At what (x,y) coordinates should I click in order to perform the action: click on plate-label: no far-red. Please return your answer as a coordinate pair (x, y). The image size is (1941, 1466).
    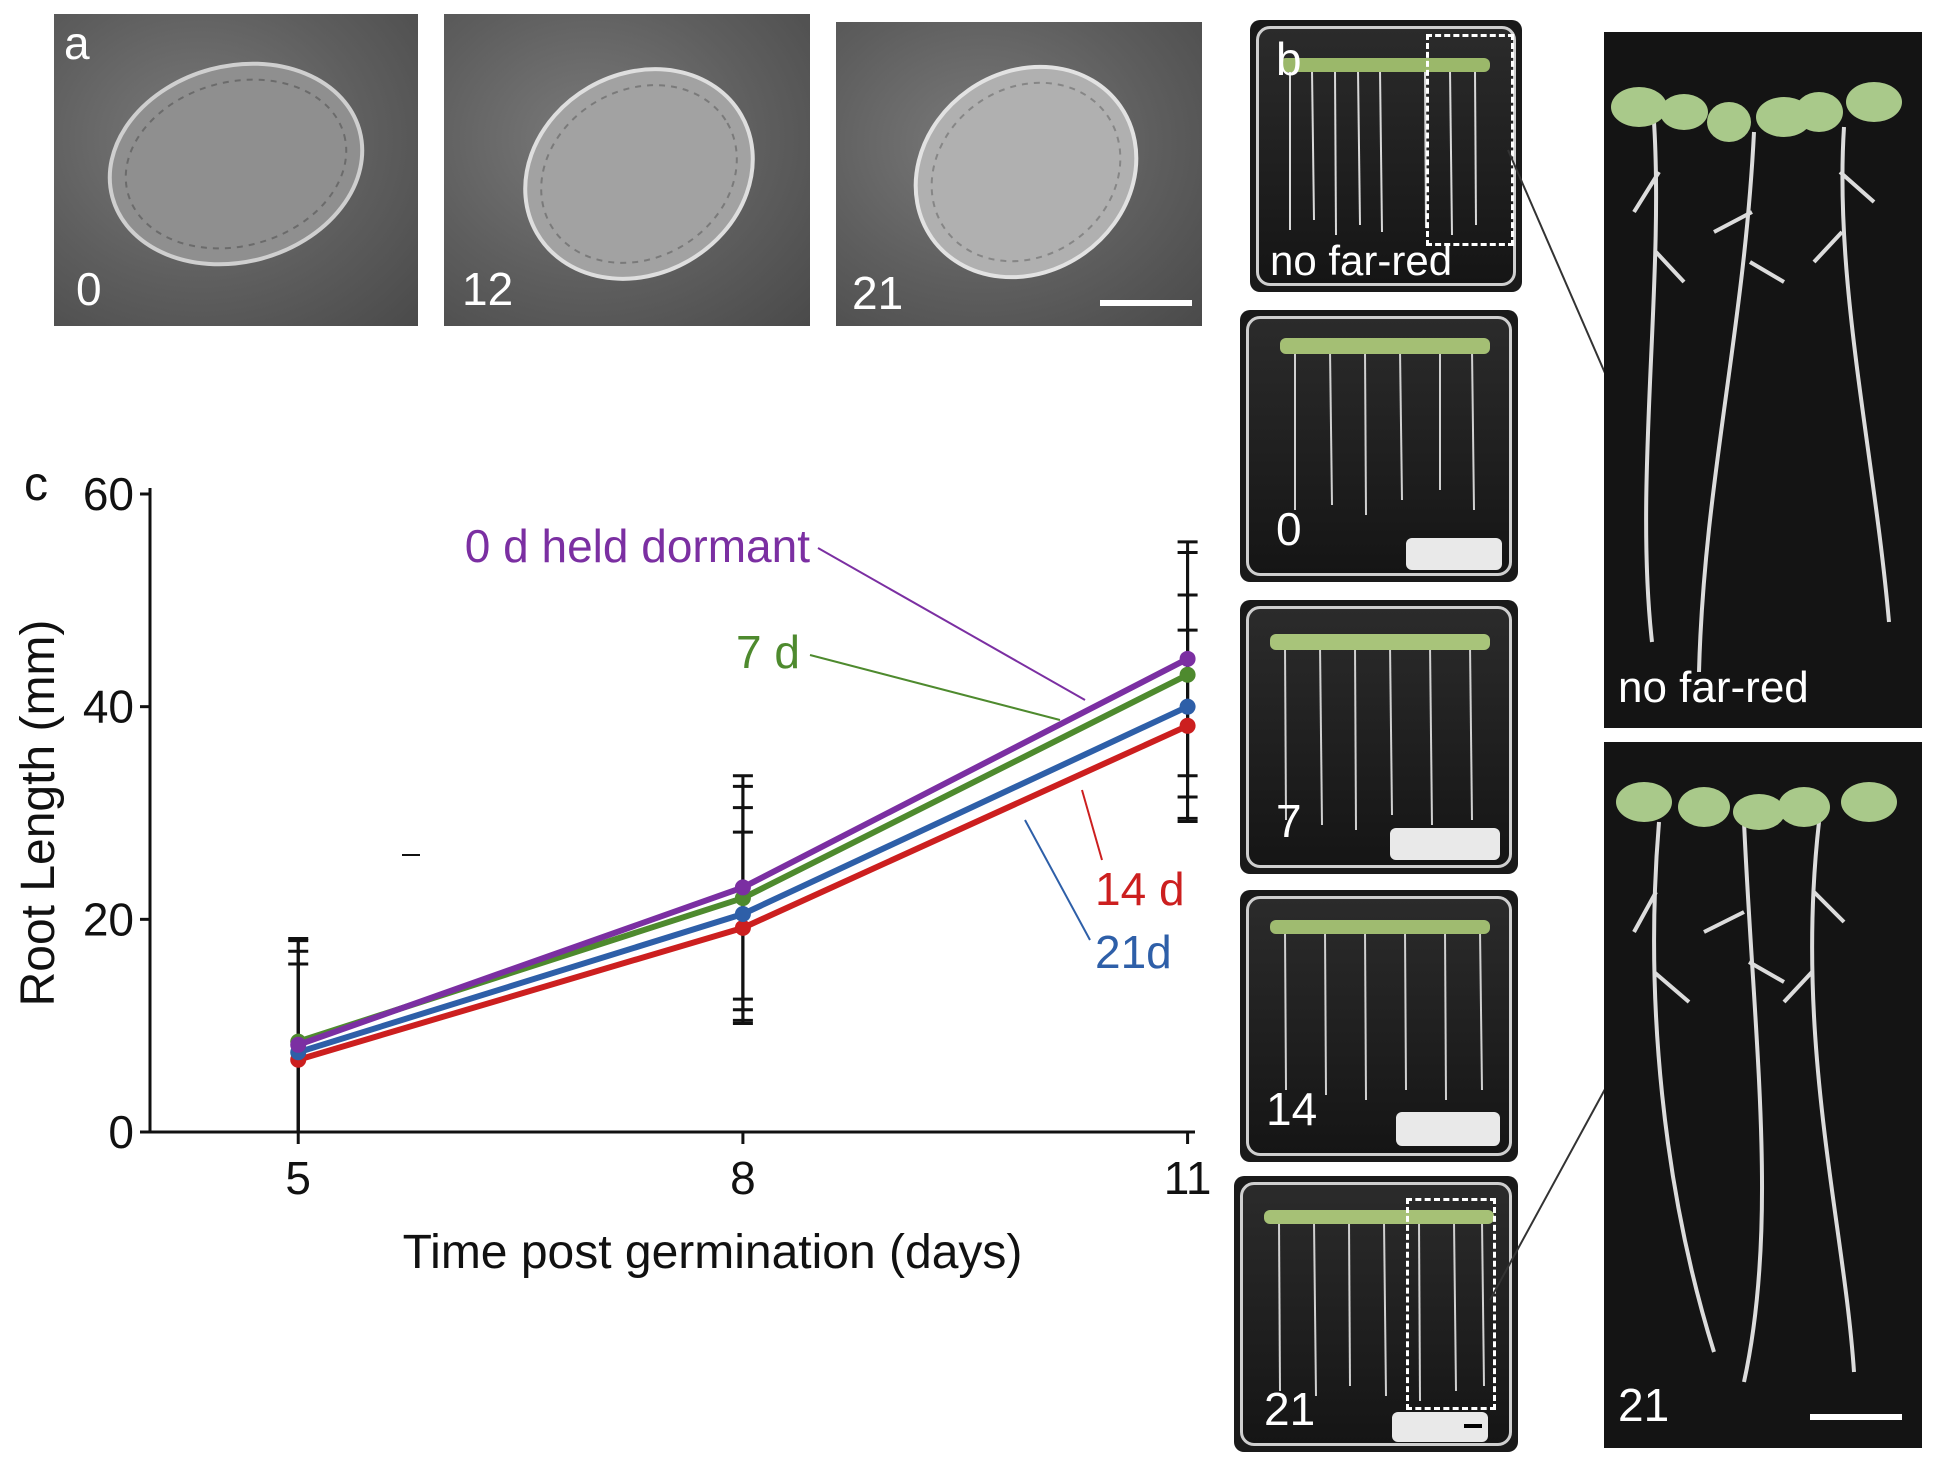
    Looking at the image, I should click on (1361, 260).